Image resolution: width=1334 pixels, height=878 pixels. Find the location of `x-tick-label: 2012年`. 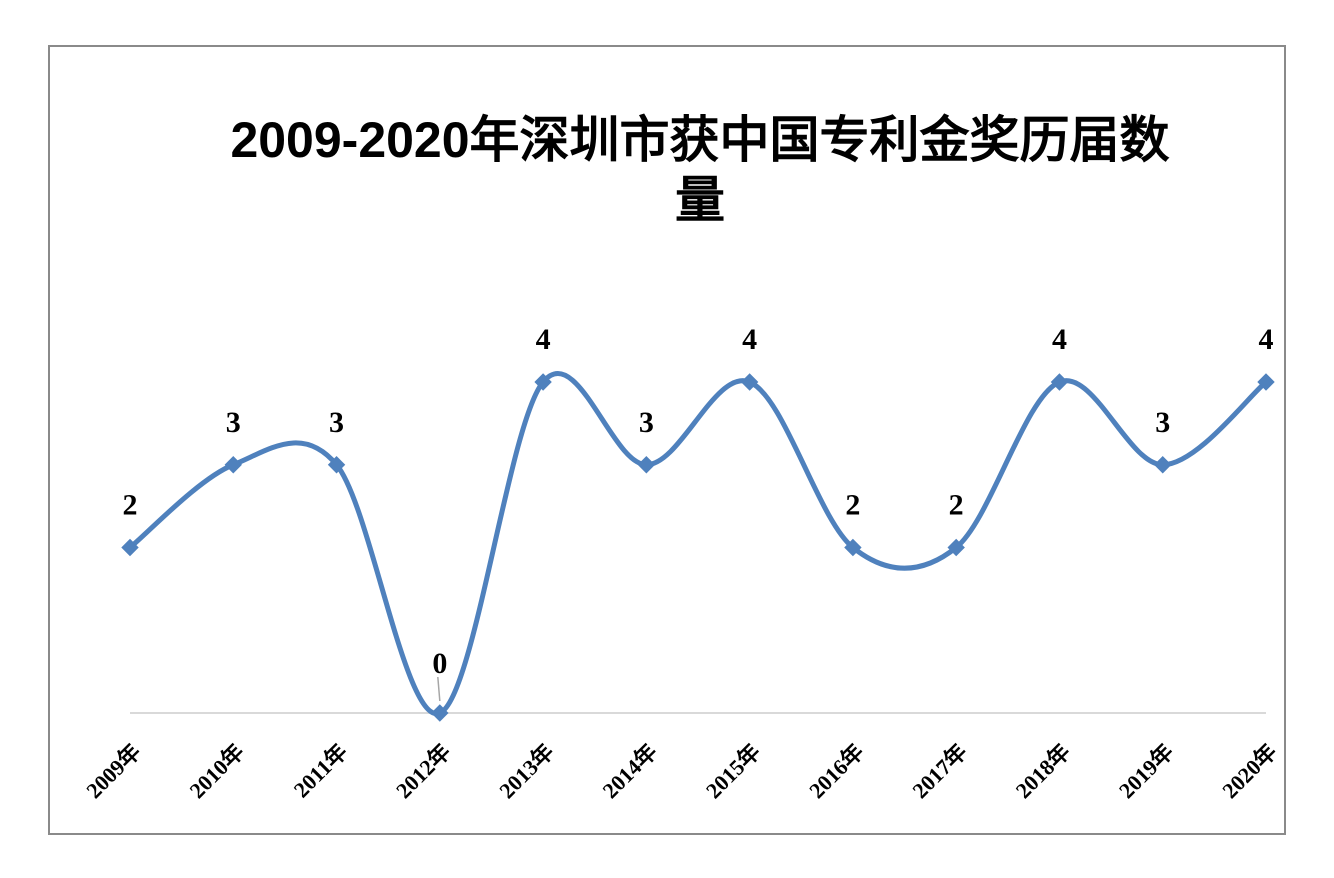

x-tick-label: 2012年 is located at coordinates (423, 771).